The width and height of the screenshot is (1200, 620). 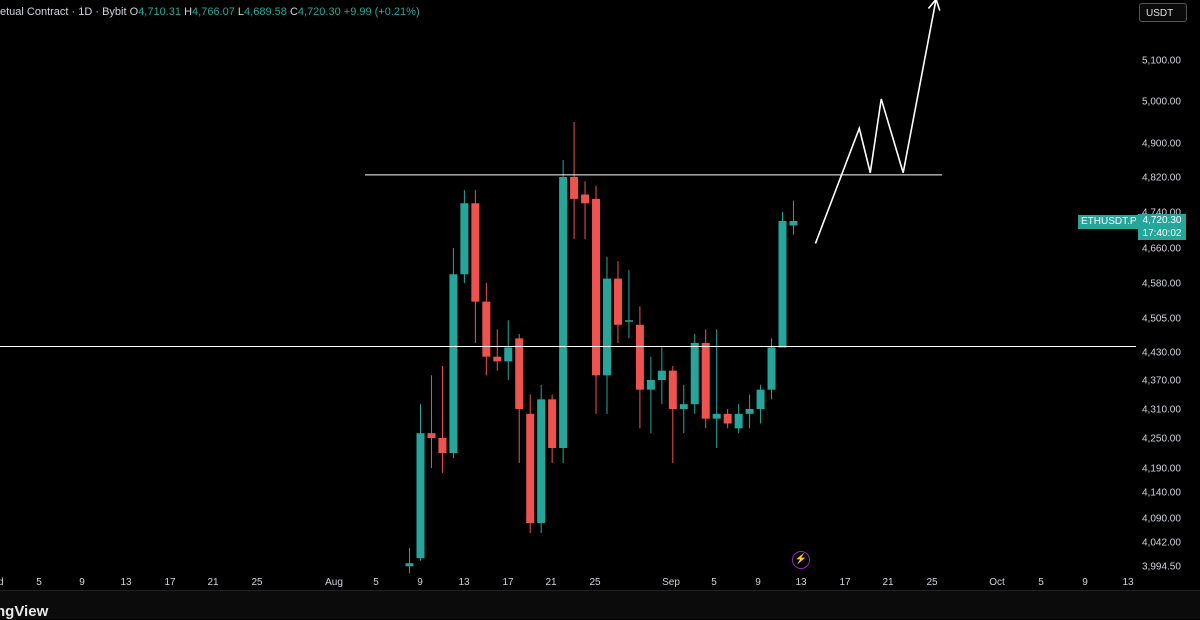 I want to click on time-tick-label: d, so click(x=2, y=582).